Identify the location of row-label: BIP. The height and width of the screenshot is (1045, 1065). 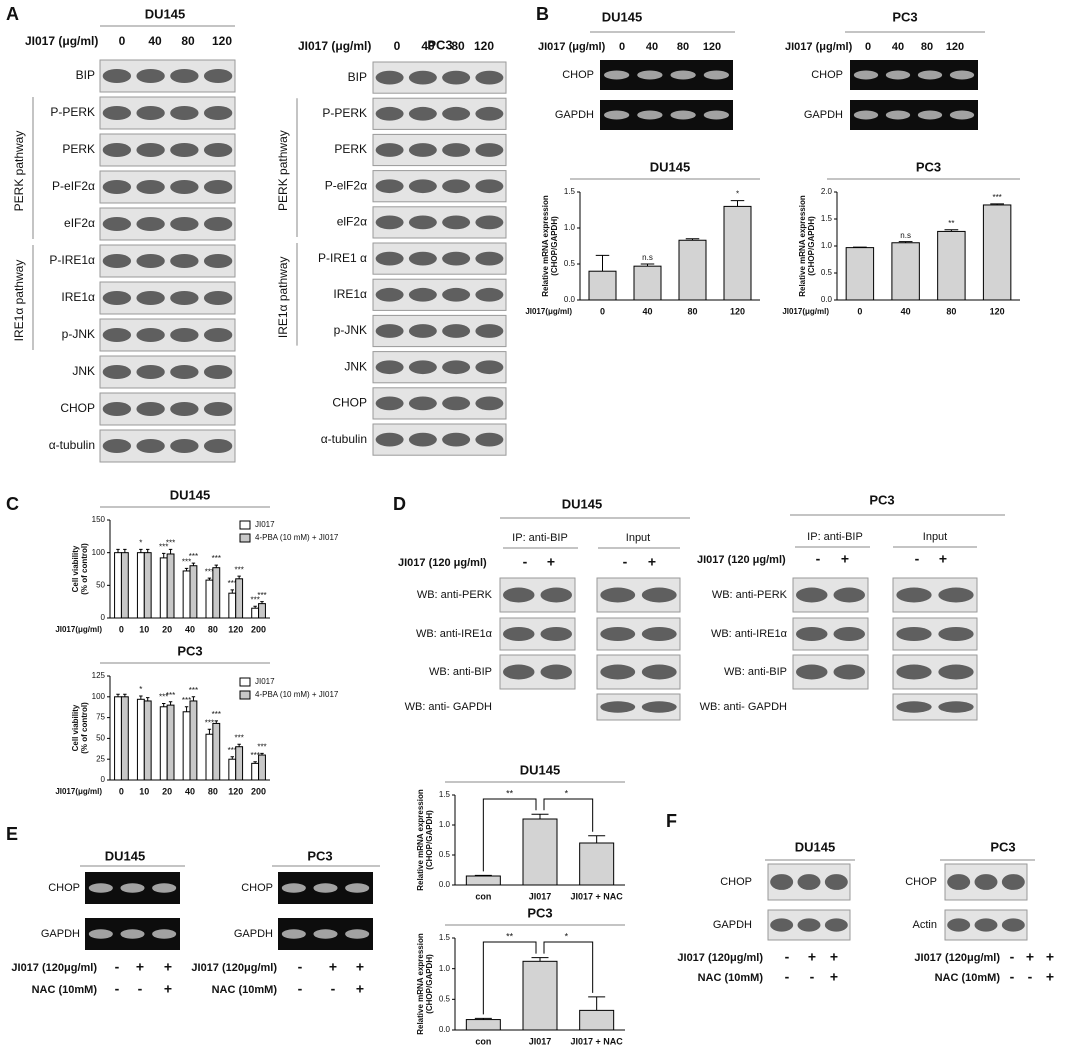
(357, 77).